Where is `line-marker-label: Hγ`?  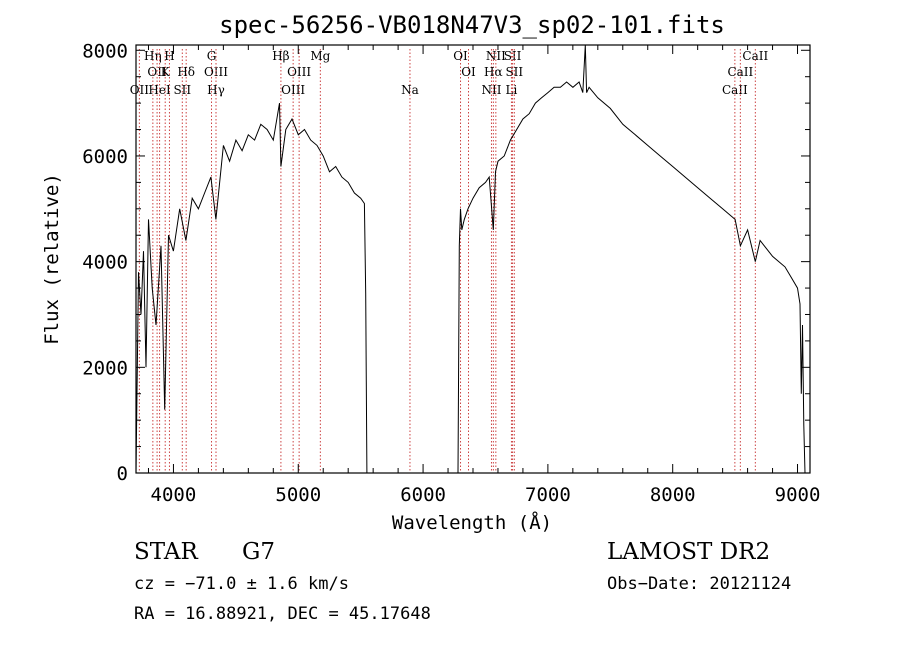
line-marker-label: Hγ is located at coordinates (216, 90).